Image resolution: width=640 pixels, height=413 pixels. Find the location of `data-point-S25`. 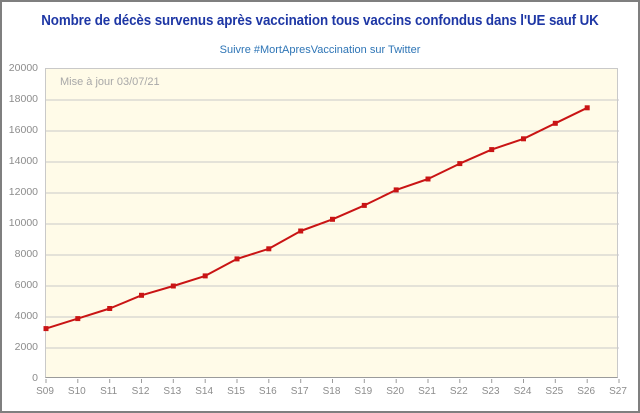

data-point-S25 is located at coordinates (555, 123).